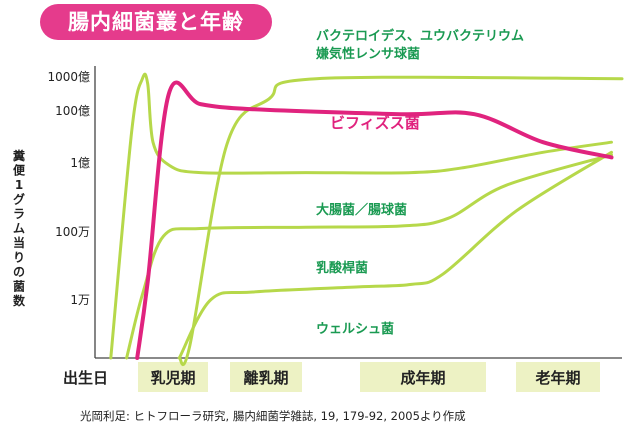  I want to click on y-axis-label-char: 数, so click(19, 300).